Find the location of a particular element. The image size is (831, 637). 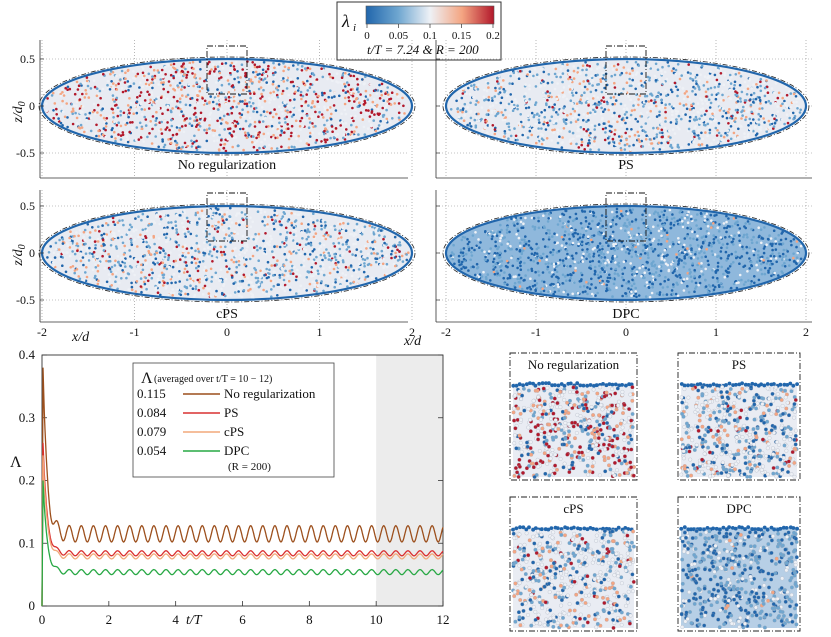

colorbar: λ i 0 0.05 0.1 0.15 0.2 t/T = 7.24 & R = 200 is located at coordinates (419, 31).